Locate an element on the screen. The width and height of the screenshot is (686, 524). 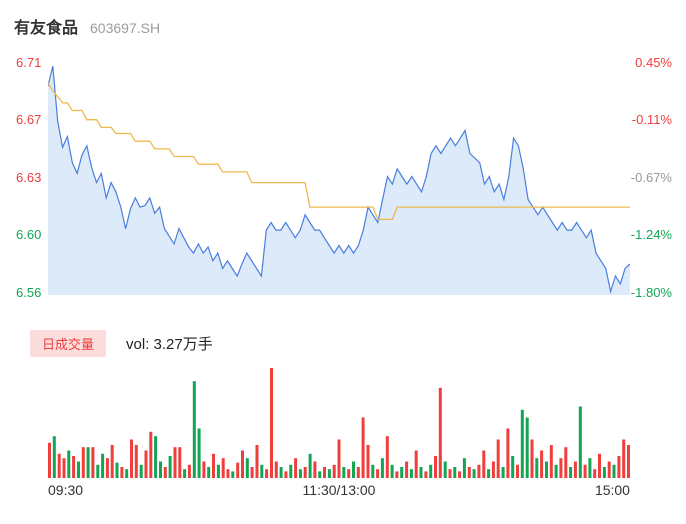
pct-axis-label: -0.67% is located at coordinates (651, 177).